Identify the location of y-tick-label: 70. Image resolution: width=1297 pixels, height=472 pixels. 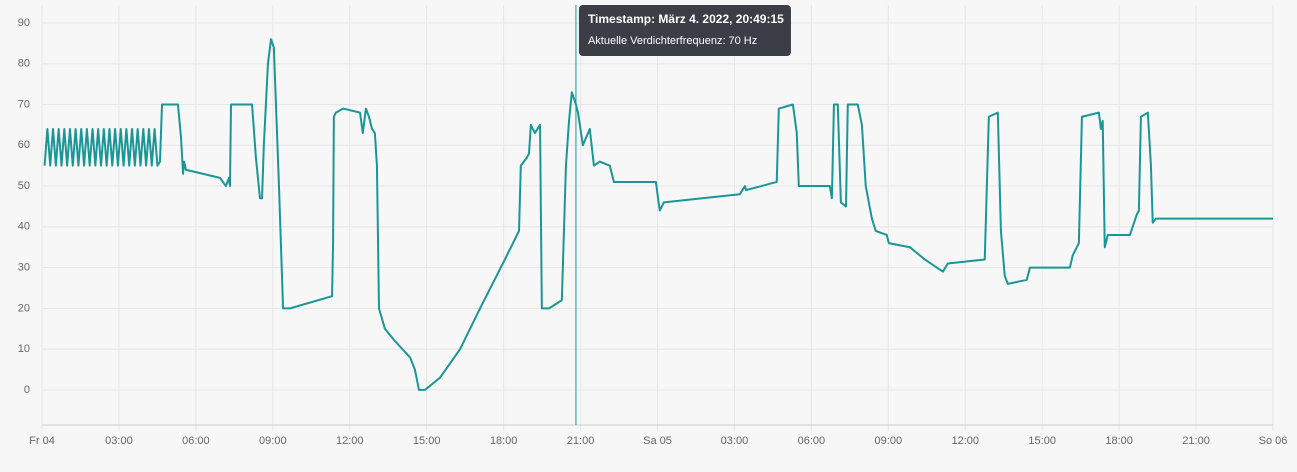
(24, 104).